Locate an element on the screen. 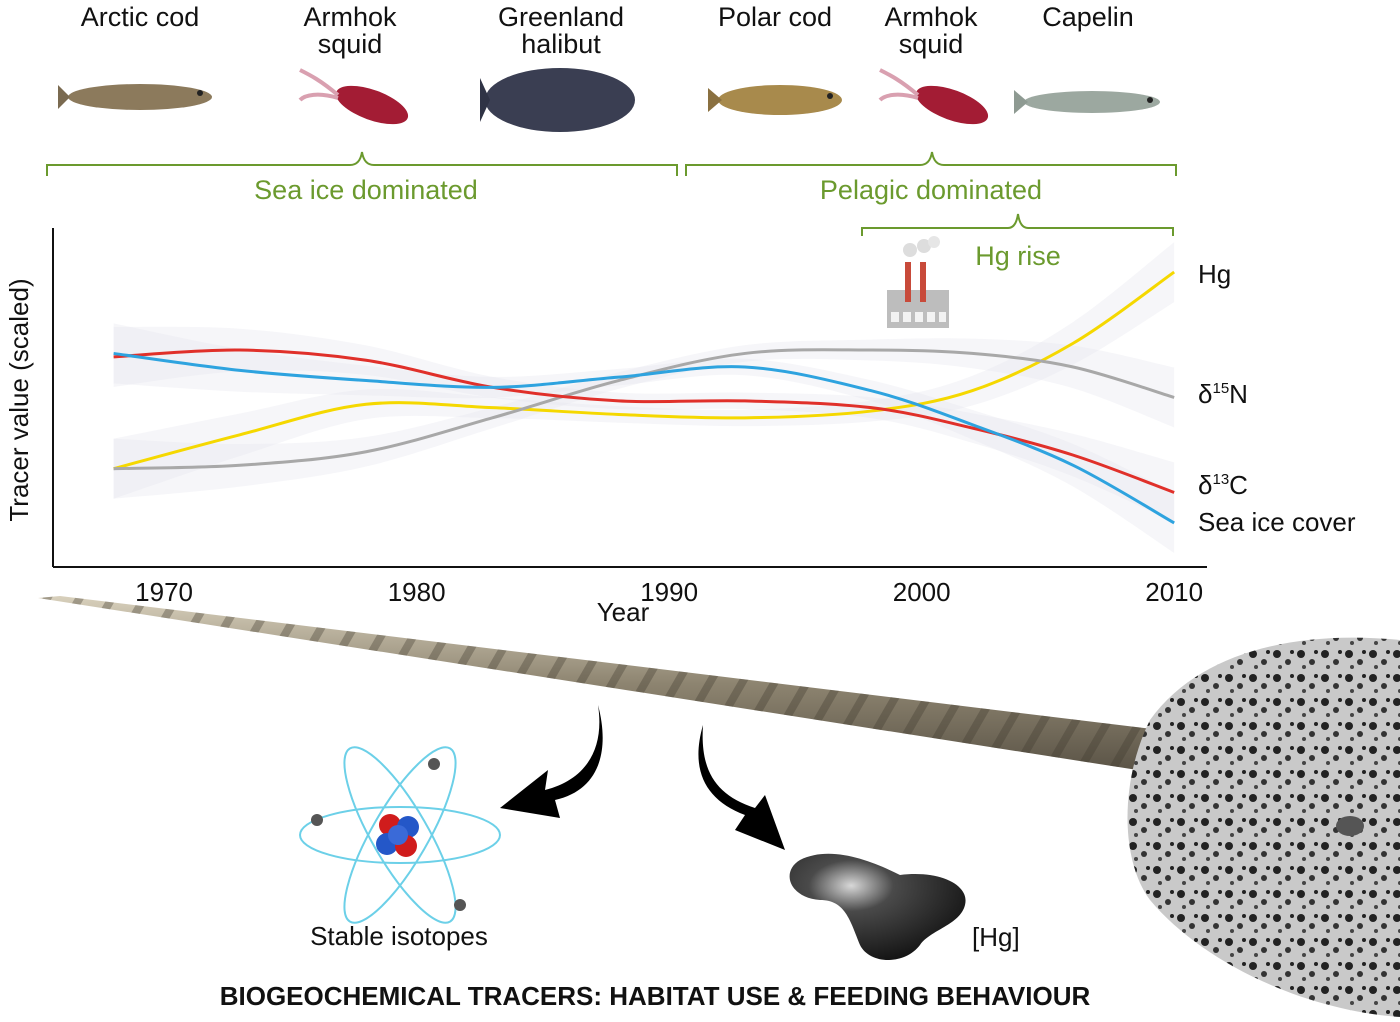 This screenshot has height=1022, width=1400. capelin-fish-icon is located at coordinates (1087, 102).